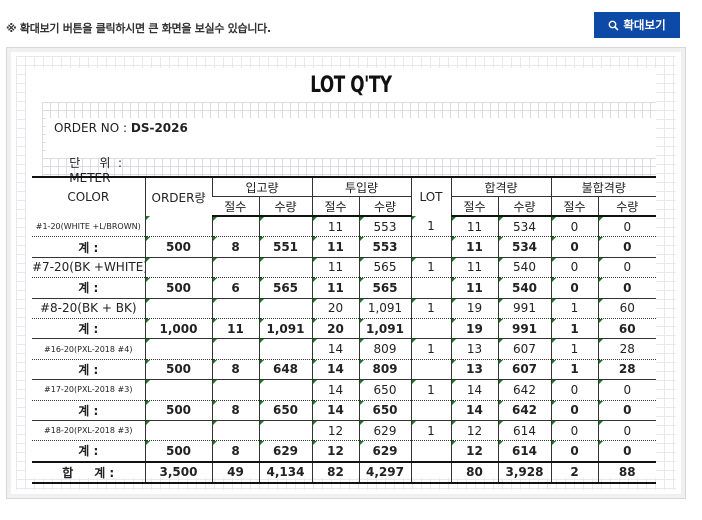 This screenshot has width=702, height=520. What do you see at coordinates (384, 349) in the screenshot?
I see `input-qty: 809` at bounding box center [384, 349].